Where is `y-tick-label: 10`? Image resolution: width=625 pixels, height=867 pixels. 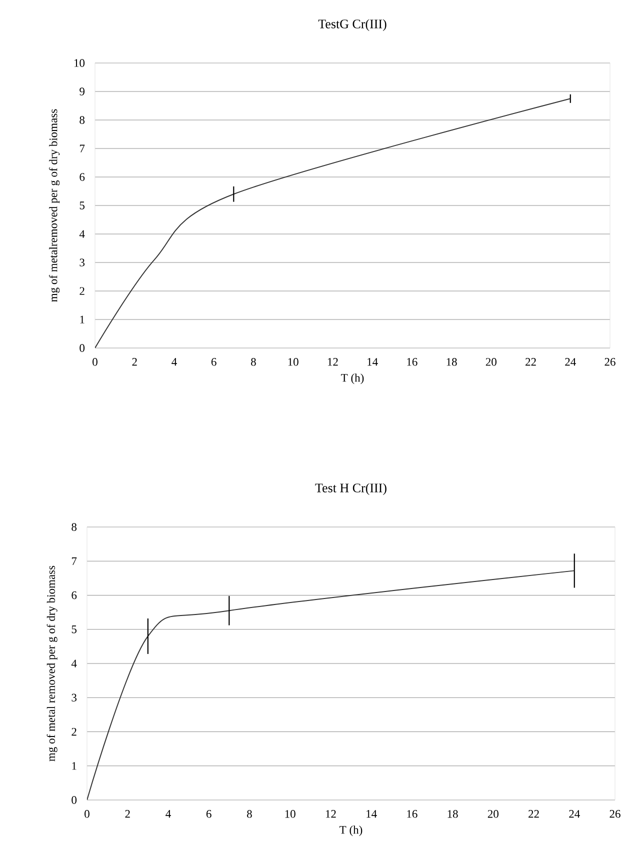 y-tick-label: 10 is located at coordinates (79, 63).